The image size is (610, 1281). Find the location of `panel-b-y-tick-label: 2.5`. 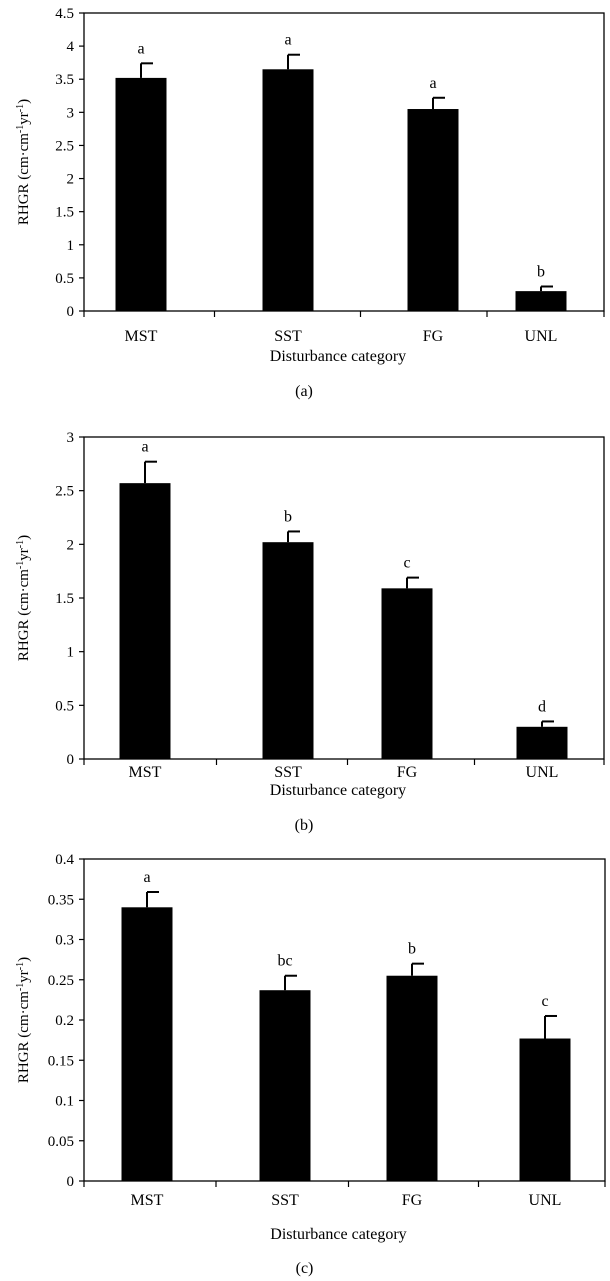

panel-b-y-tick-label: 2.5 is located at coordinates (64, 492).